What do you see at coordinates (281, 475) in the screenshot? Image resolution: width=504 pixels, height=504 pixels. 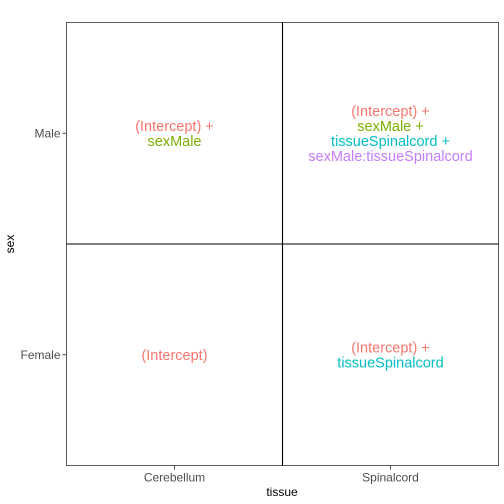 I see `x-axis: Cerebellum Spinalcord` at bounding box center [281, 475].